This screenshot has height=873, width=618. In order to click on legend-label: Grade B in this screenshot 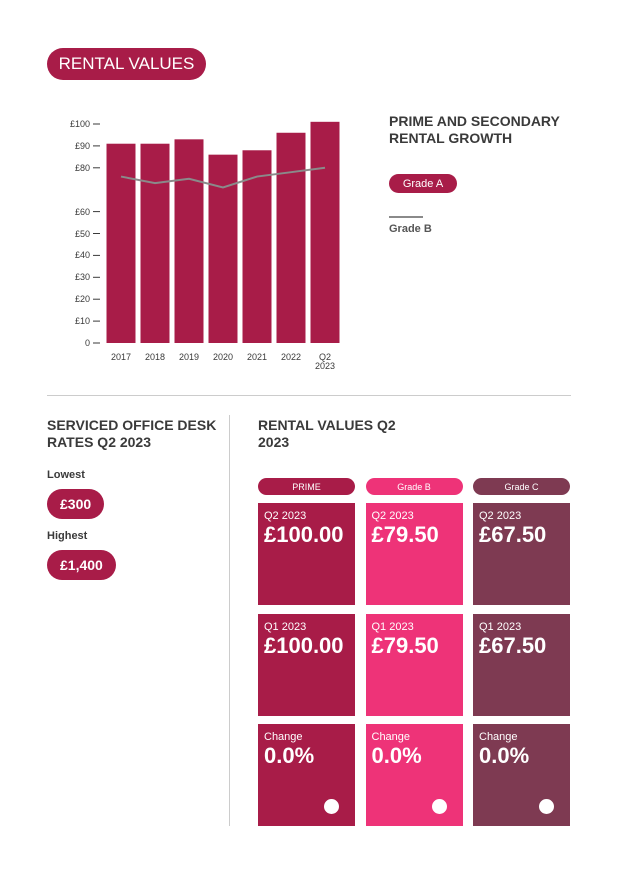, I will do `click(410, 229)`.